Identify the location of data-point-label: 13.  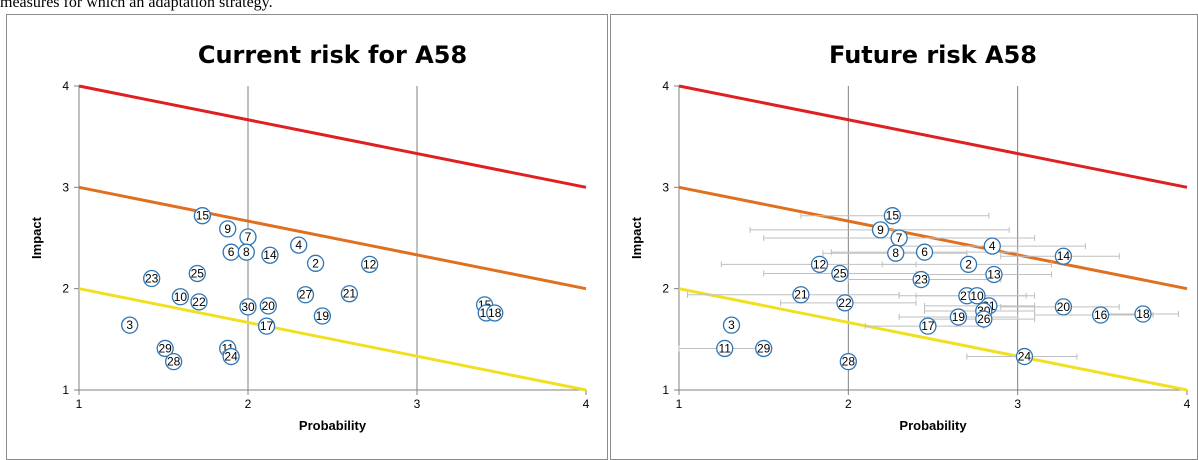
(994, 274).